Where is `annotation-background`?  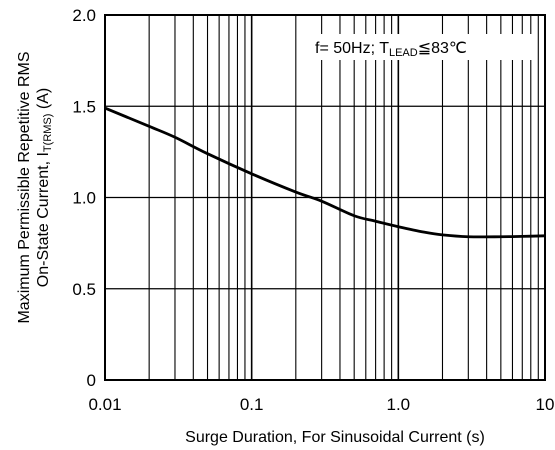
annotation-background is located at coordinates (420, 47).